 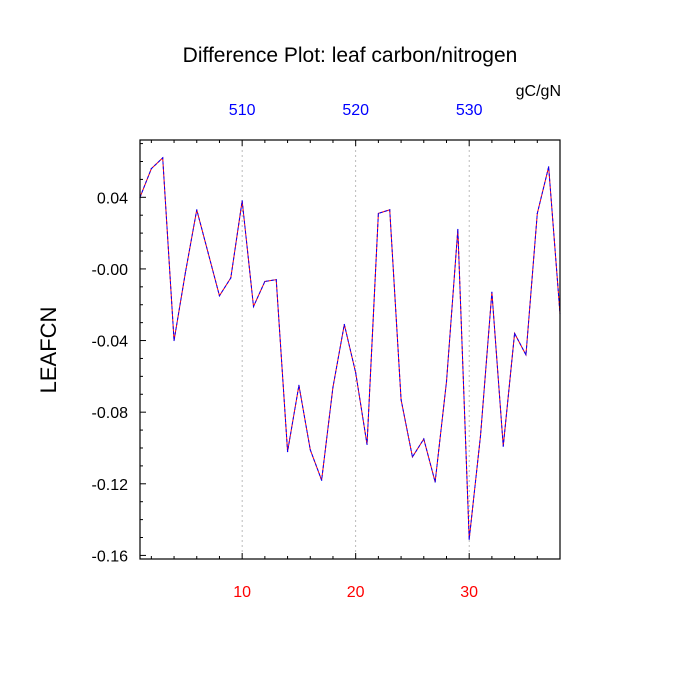 I want to click on x-tick-label-top: 530, so click(x=469, y=110).